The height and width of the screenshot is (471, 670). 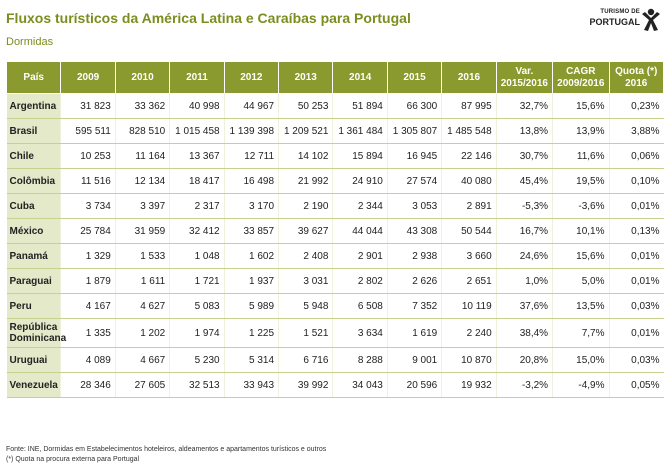 I want to click on value-cell: 37,6%, so click(x=524, y=306).